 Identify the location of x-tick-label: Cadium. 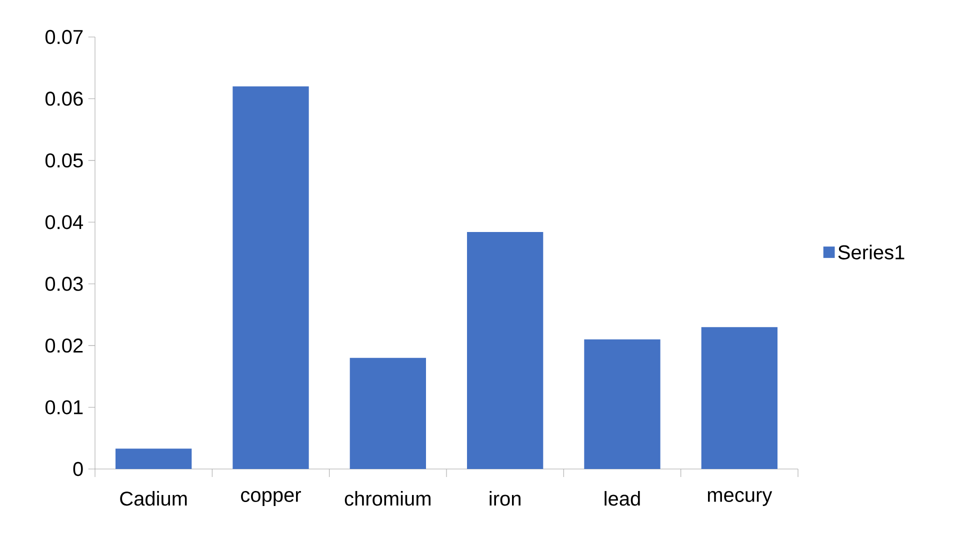
(153, 498).